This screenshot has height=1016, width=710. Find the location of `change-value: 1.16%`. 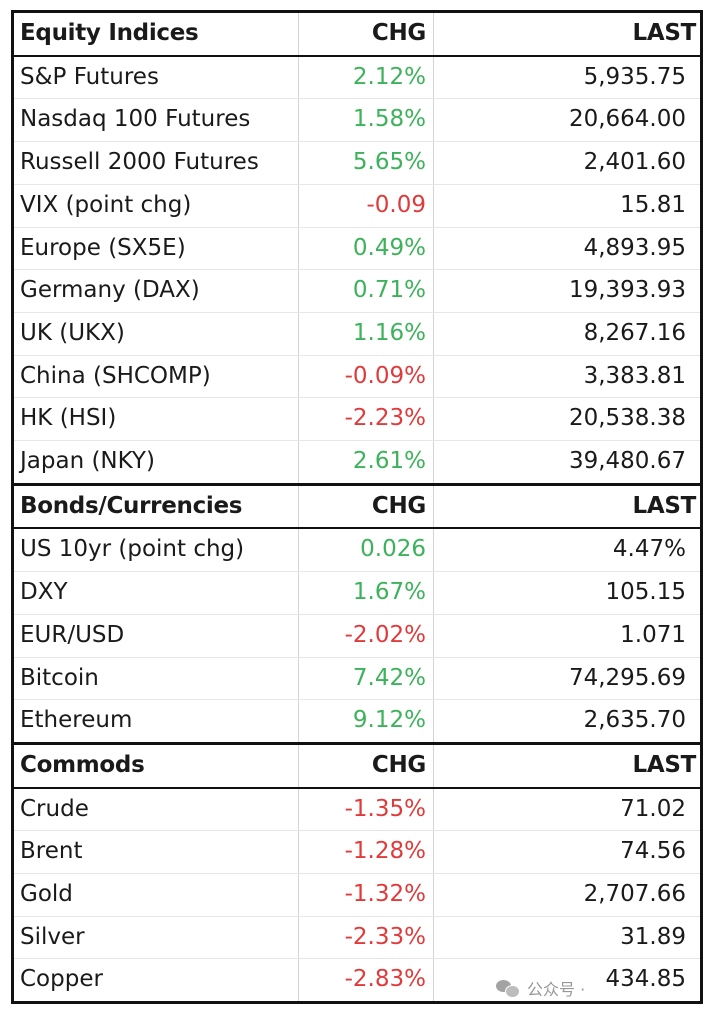

change-value: 1.16% is located at coordinates (366, 334).